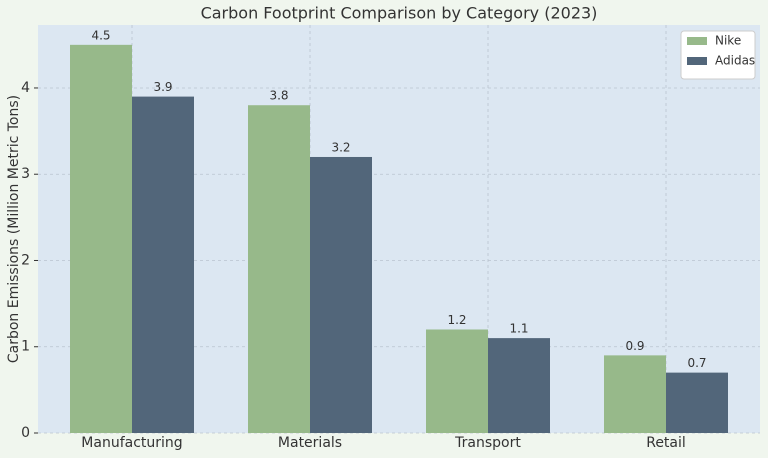  What do you see at coordinates (25, 88) in the screenshot?
I see `y-tick-label: 4` at bounding box center [25, 88].